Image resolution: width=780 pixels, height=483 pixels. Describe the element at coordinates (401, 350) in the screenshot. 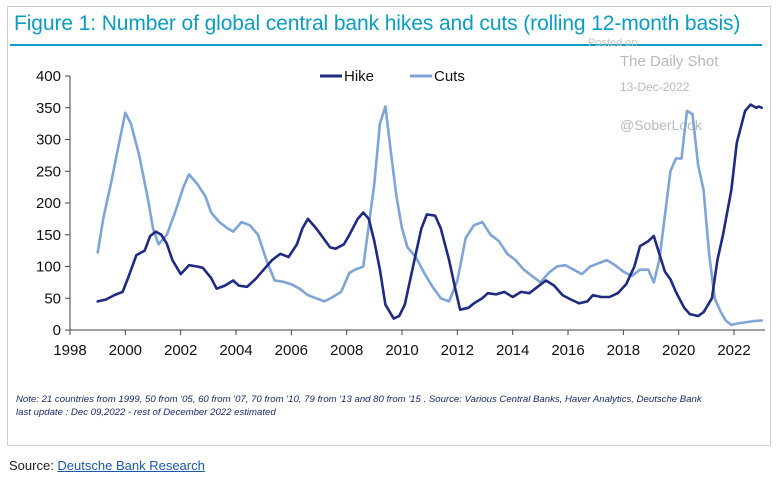

I see `x-tick-label: 2010` at that location.